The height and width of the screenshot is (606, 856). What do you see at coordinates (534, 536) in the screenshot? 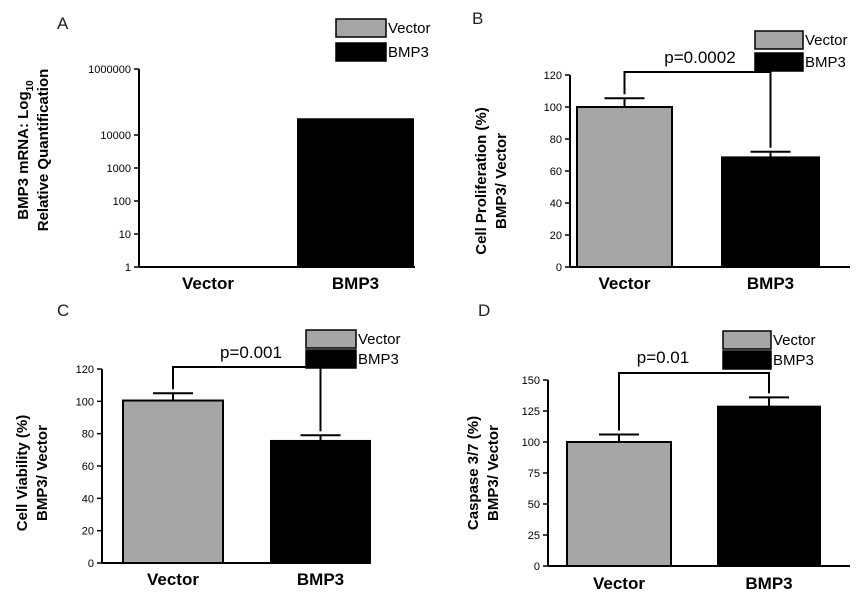
I see `y-tick-label: 25` at bounding box center [534, 536].